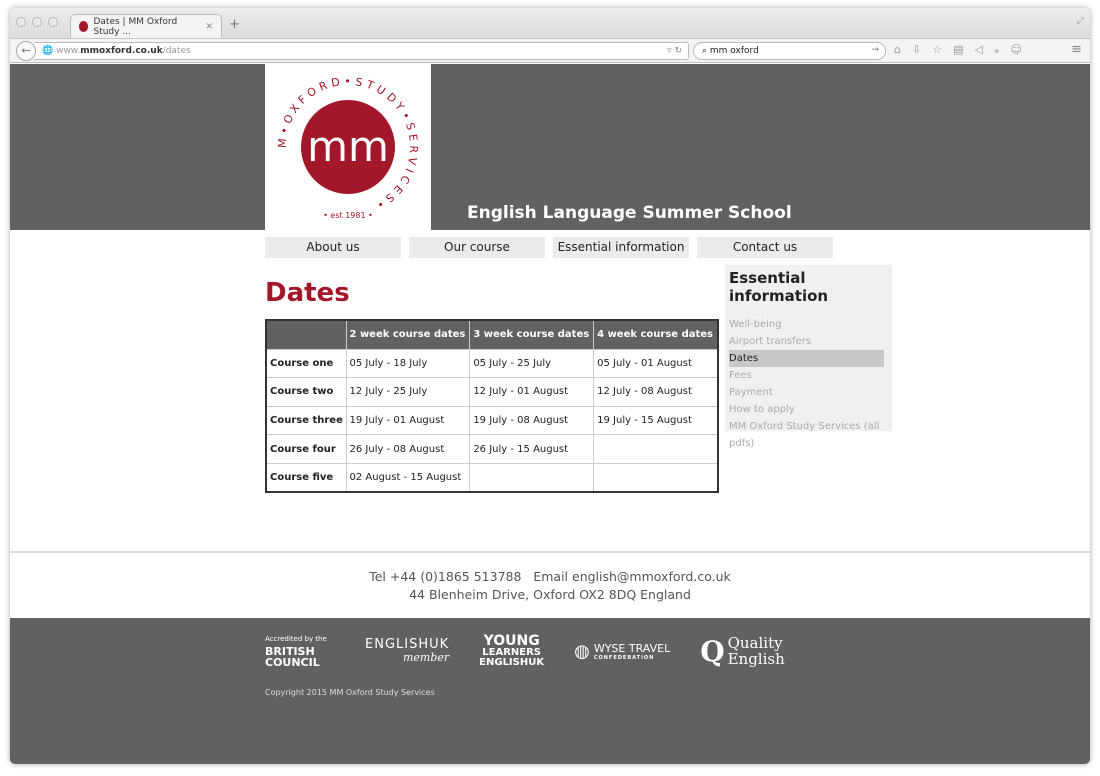 The image size is (1100, 776). Describe the element at coordinates (361, 51) in the screenshot. I see `address-bar: 🌐 www.mmoxford.co.uk/dates ▿ ↻` at that location.